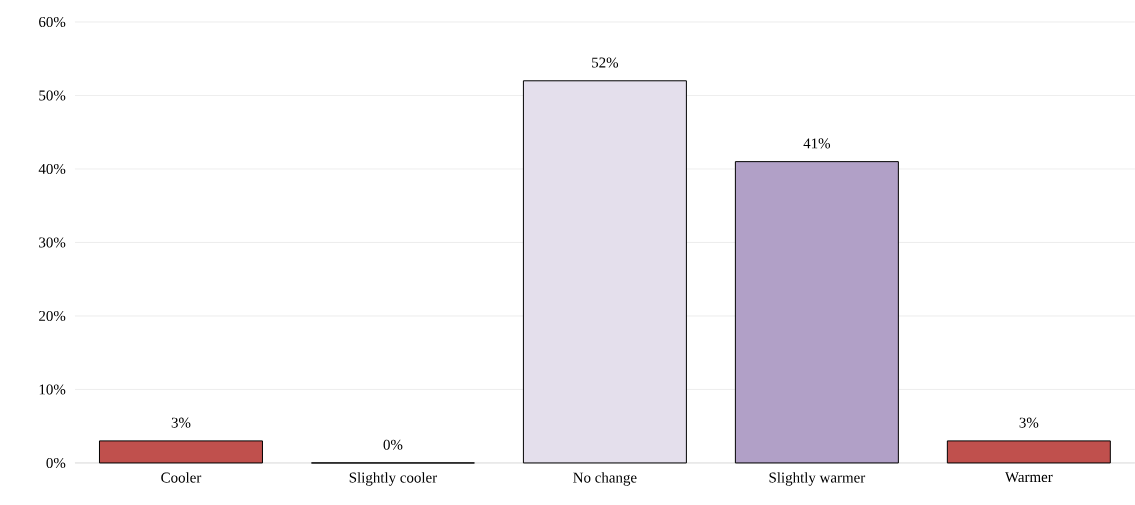  What do you see at coordinates (52, 242) in the screenshot?
I see `y-tick-label: 30%` at bounding box center [52, 242].